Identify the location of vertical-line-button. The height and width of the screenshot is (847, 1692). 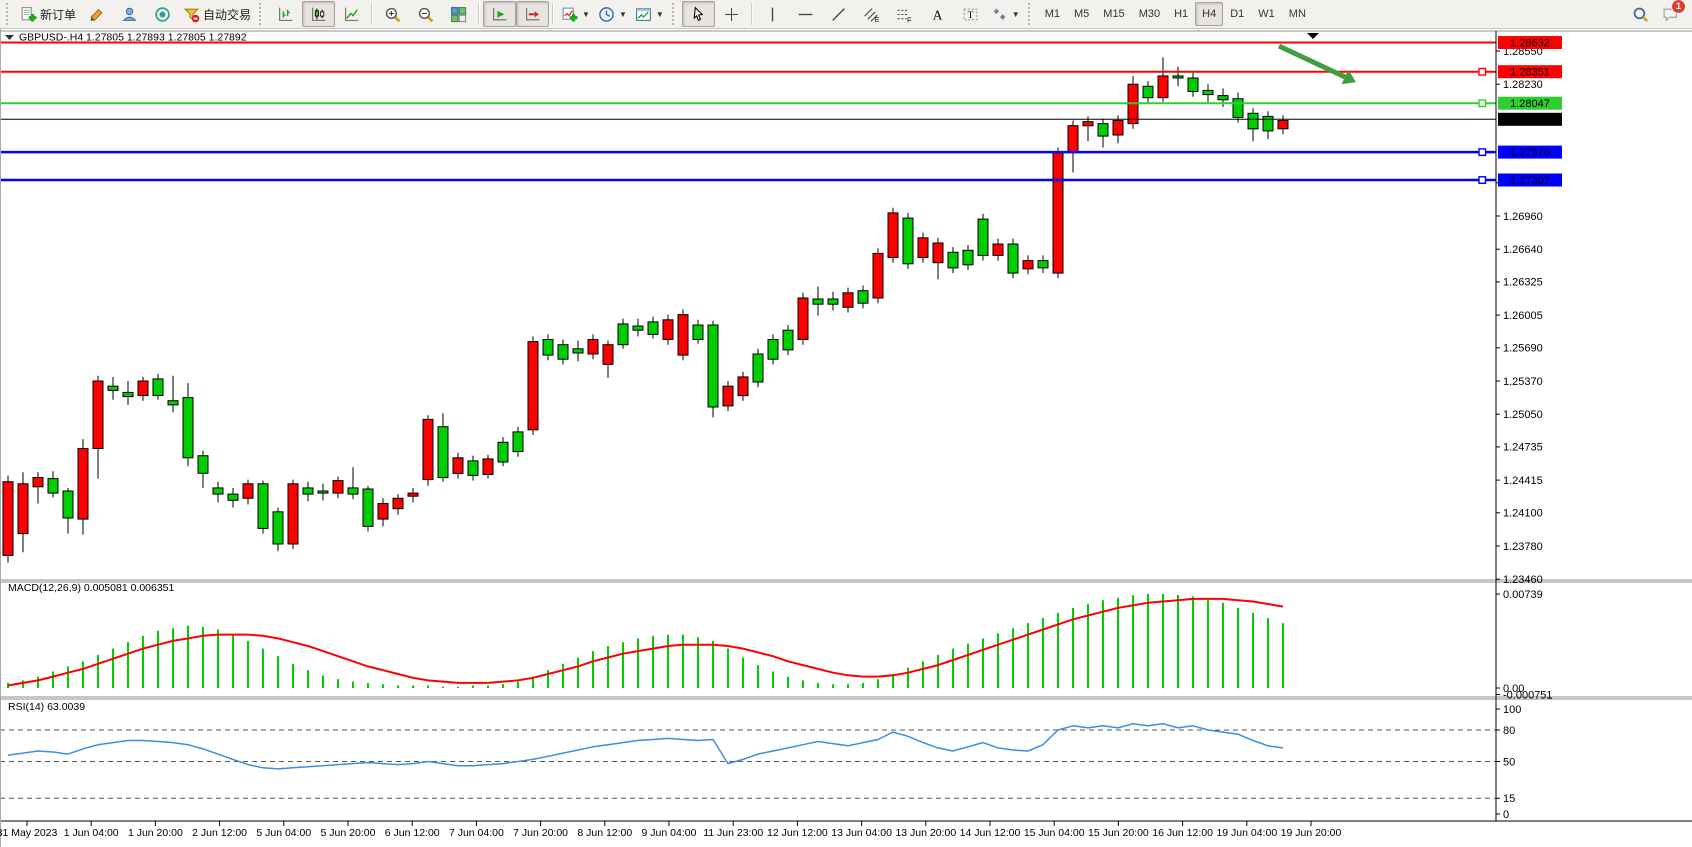
(772, 14).